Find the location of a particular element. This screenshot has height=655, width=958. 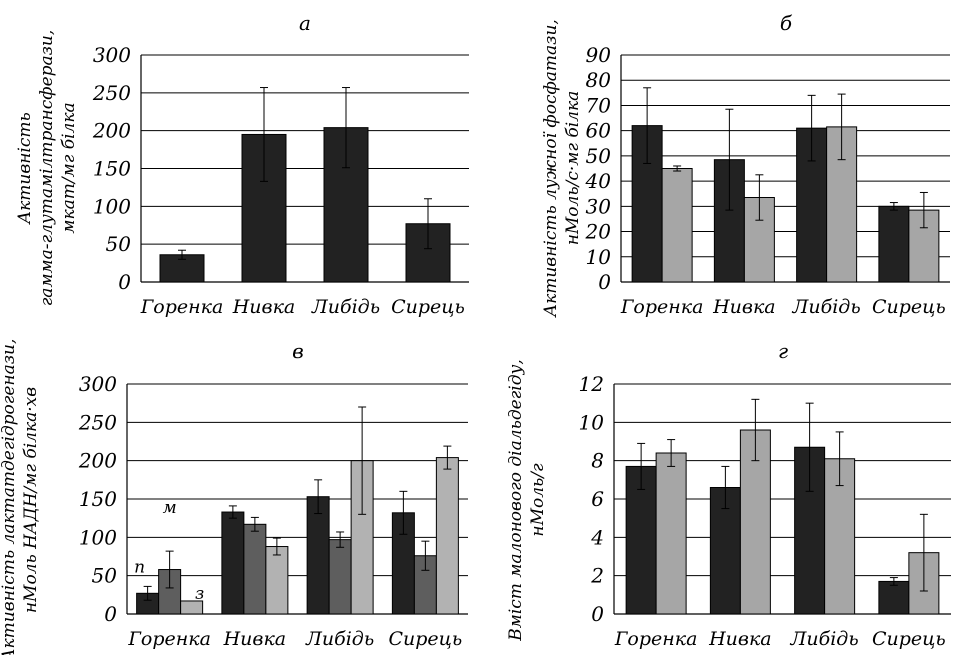

panel-title: г is located at coordinates (783, 351).